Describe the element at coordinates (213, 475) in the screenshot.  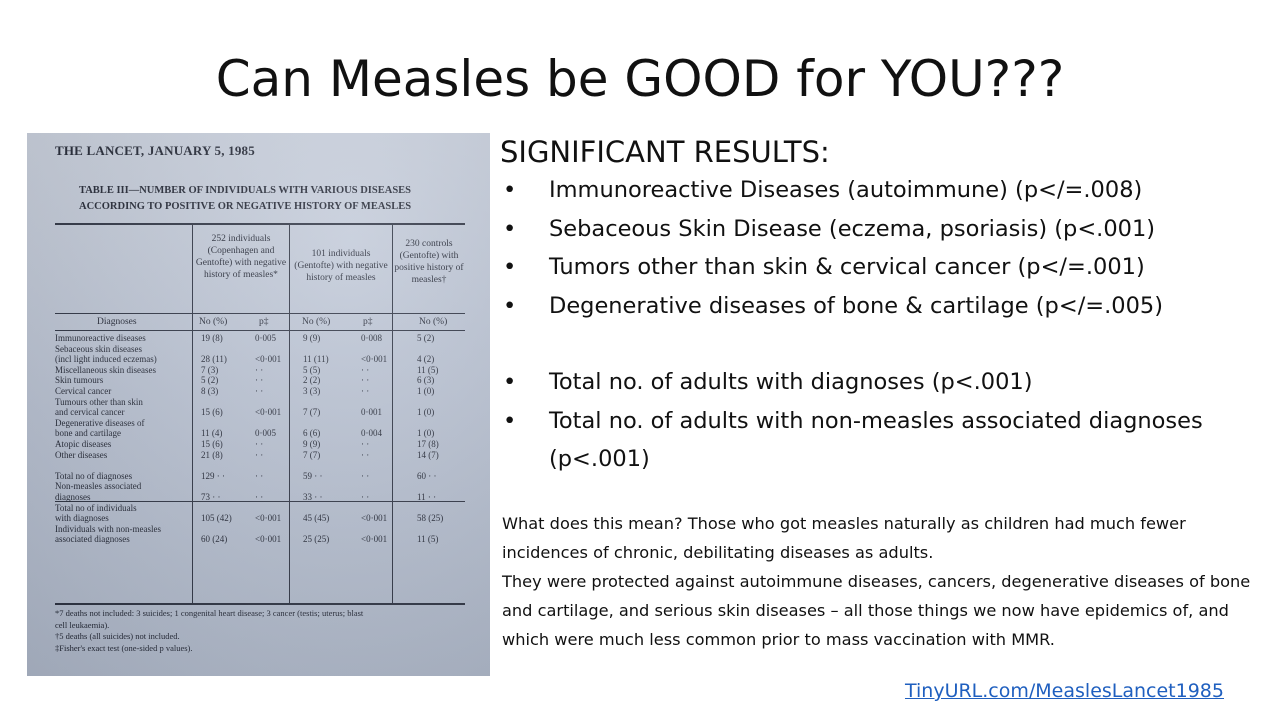
I see `photo-row-value: 129 · ·` at that location.